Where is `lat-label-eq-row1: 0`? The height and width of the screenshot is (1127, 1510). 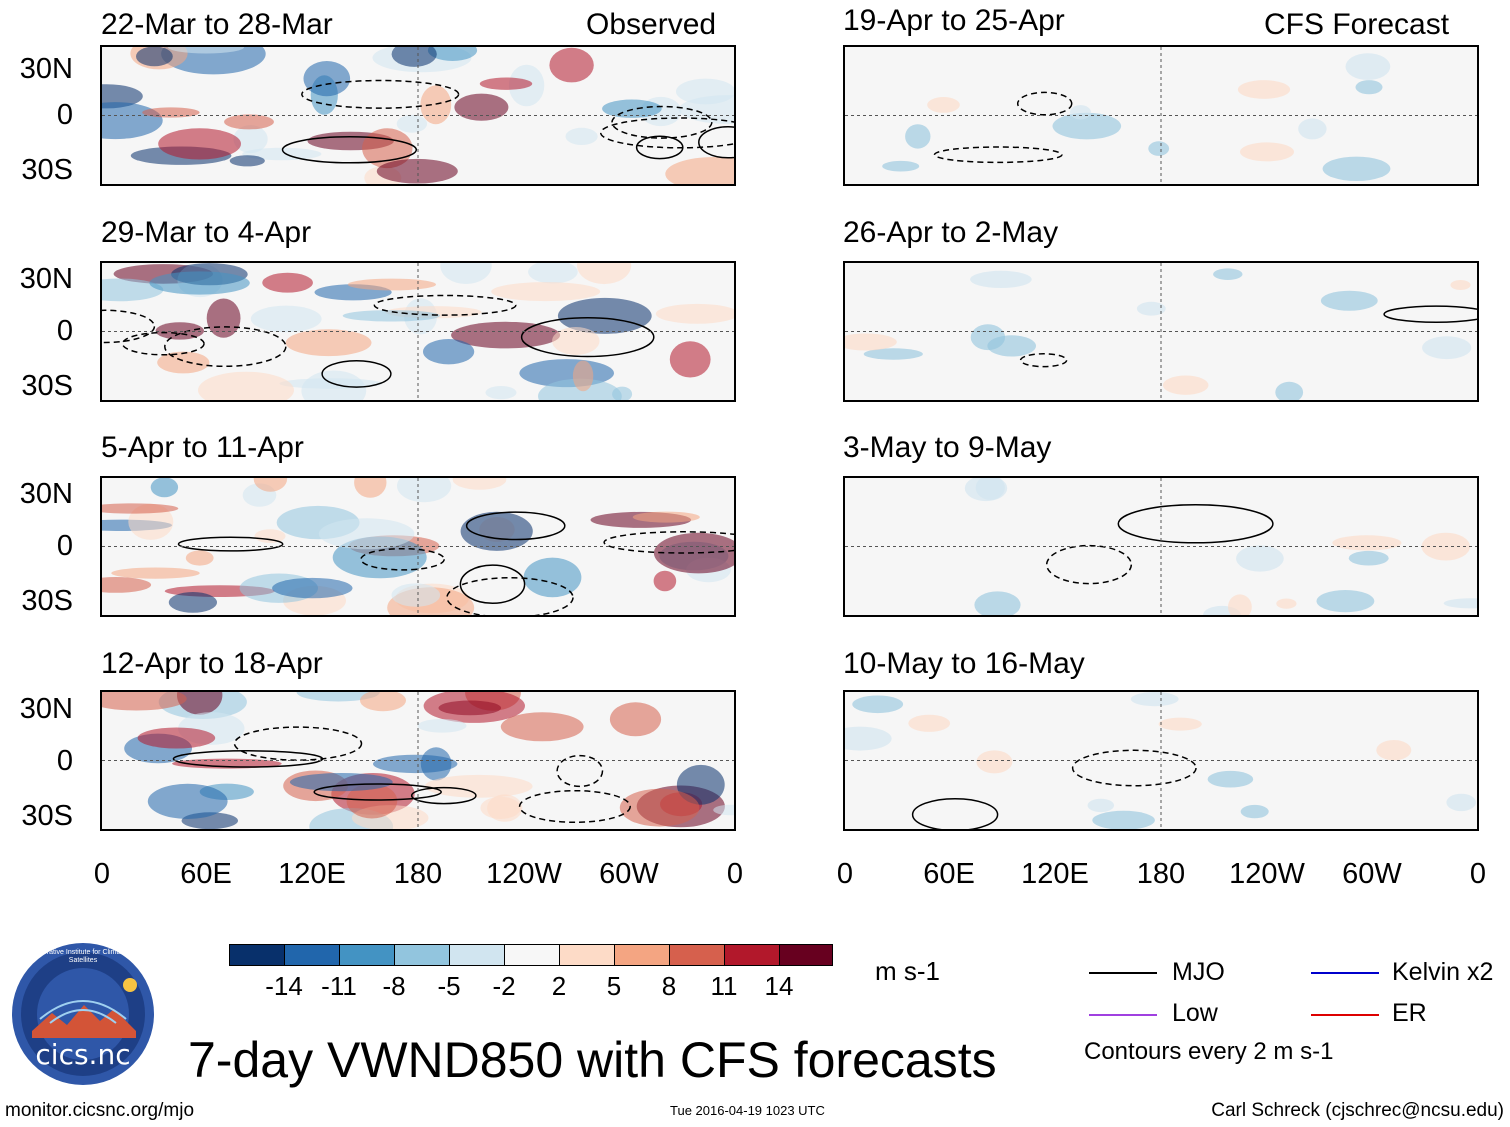 lat-label-eq-row1: 0 is located at coordinates (64, 115).